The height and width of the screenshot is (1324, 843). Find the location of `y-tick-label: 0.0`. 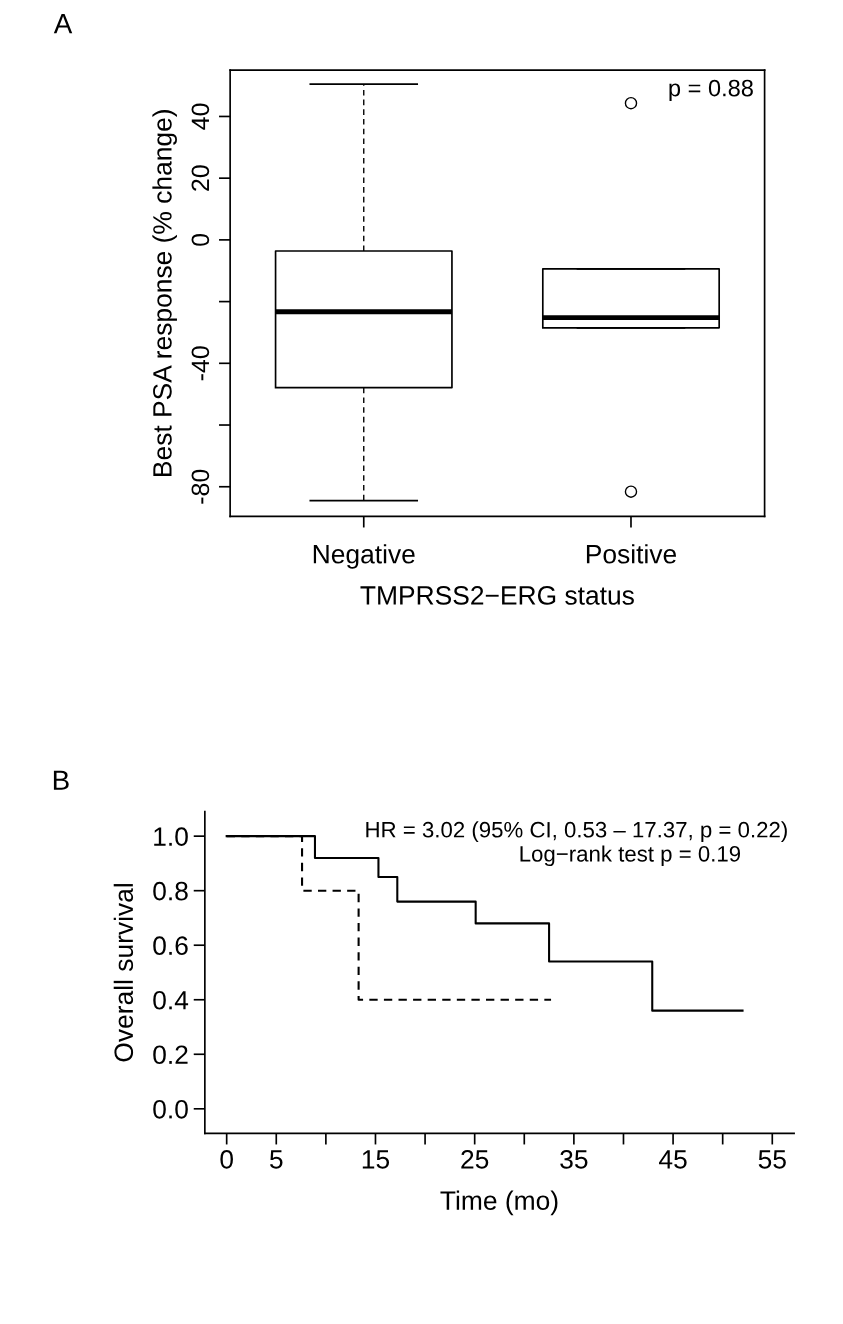

y-tick-label: 0.0 is located at coordinates (170, 1109).